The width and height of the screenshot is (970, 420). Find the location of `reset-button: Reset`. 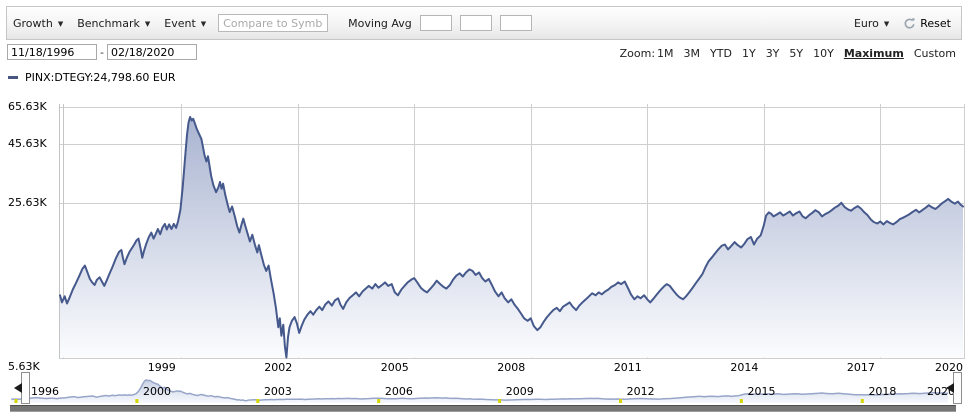

reset-button: Reset is located at coordinates (927, 23).